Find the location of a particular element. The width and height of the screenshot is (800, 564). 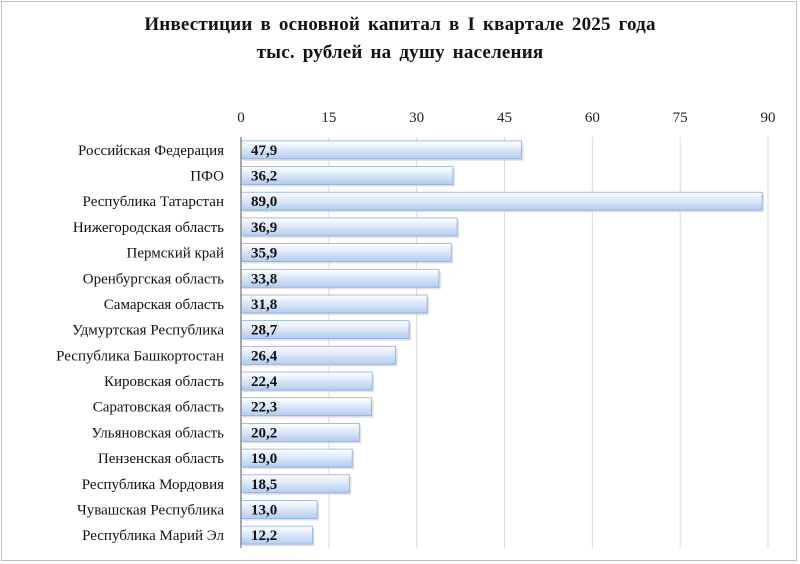

data-label: 12,2 is located at coordinates (264, 536).